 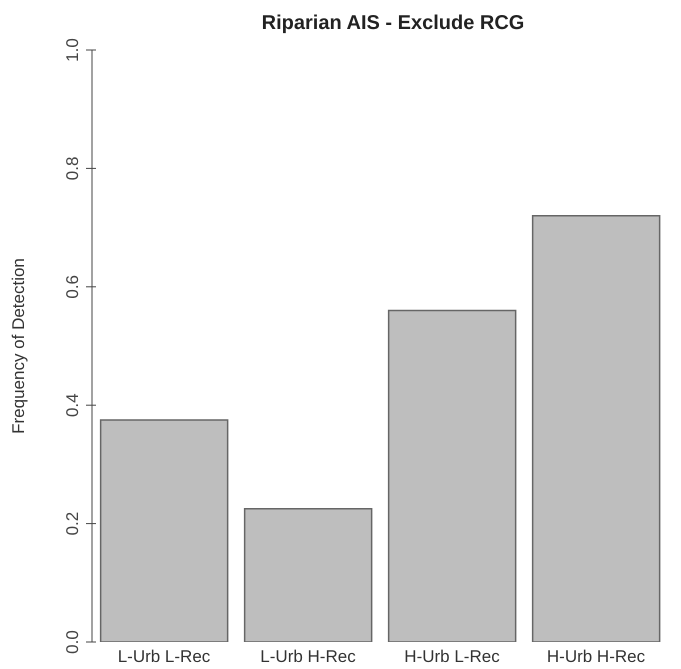 What do you see at coordinates (18, 346) in the screenshot?
I see `y-axis-title: Frequency of Detection` at bounding box center [18, 346].